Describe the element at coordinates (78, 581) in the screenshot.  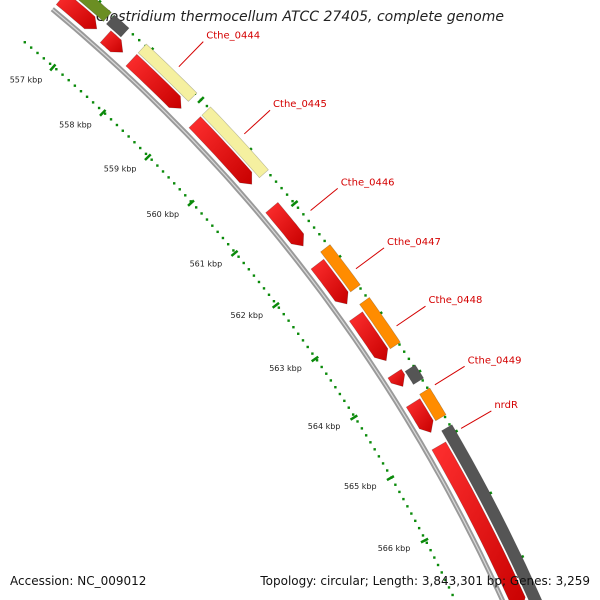
I see `accession-text: Accession: NC_009012` at that location.